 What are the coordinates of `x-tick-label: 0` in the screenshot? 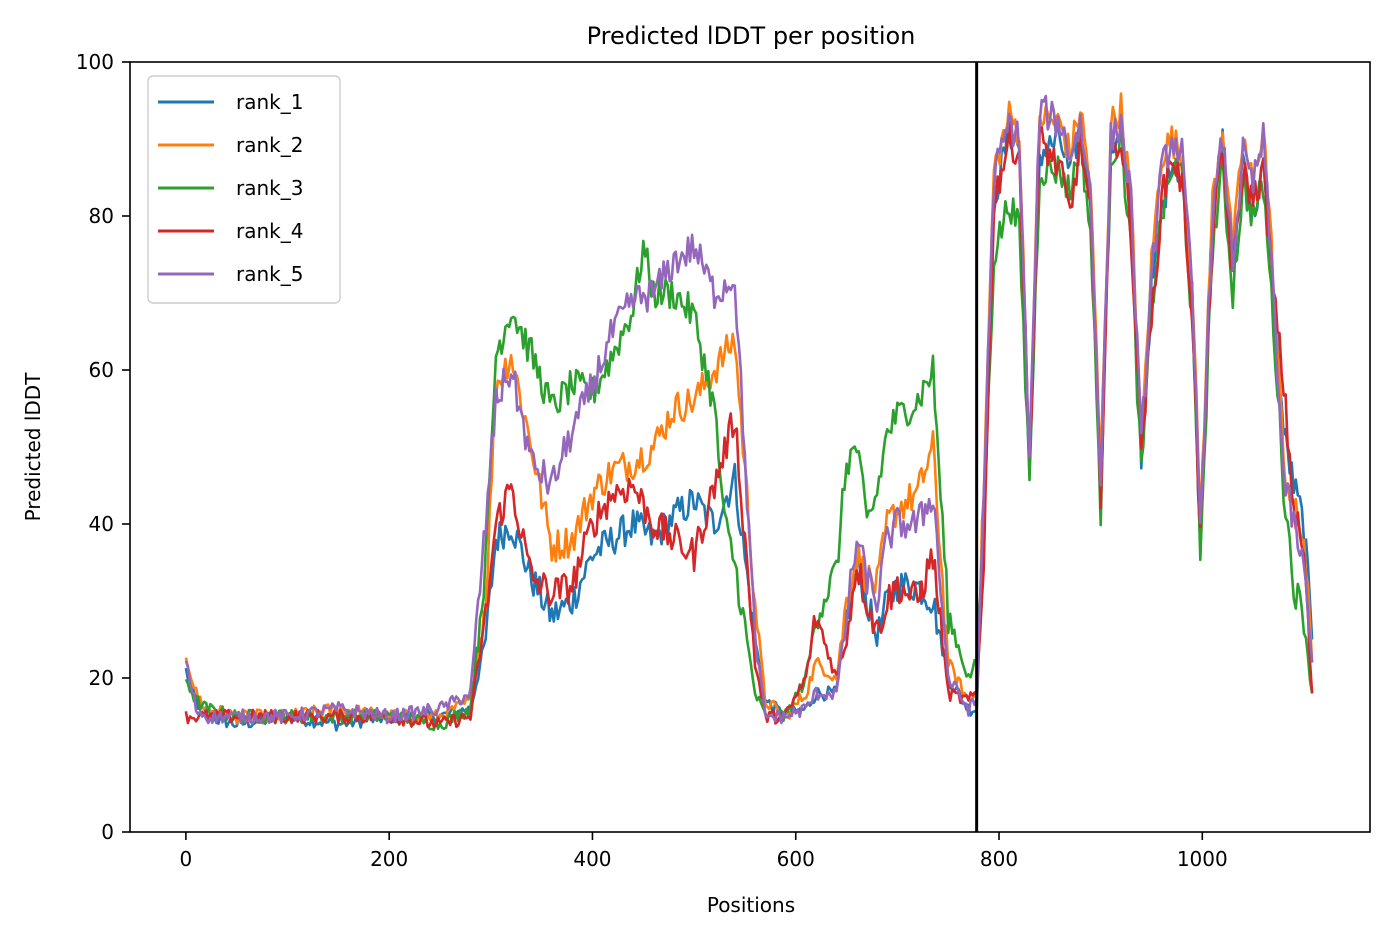 It's located at (186, 859).